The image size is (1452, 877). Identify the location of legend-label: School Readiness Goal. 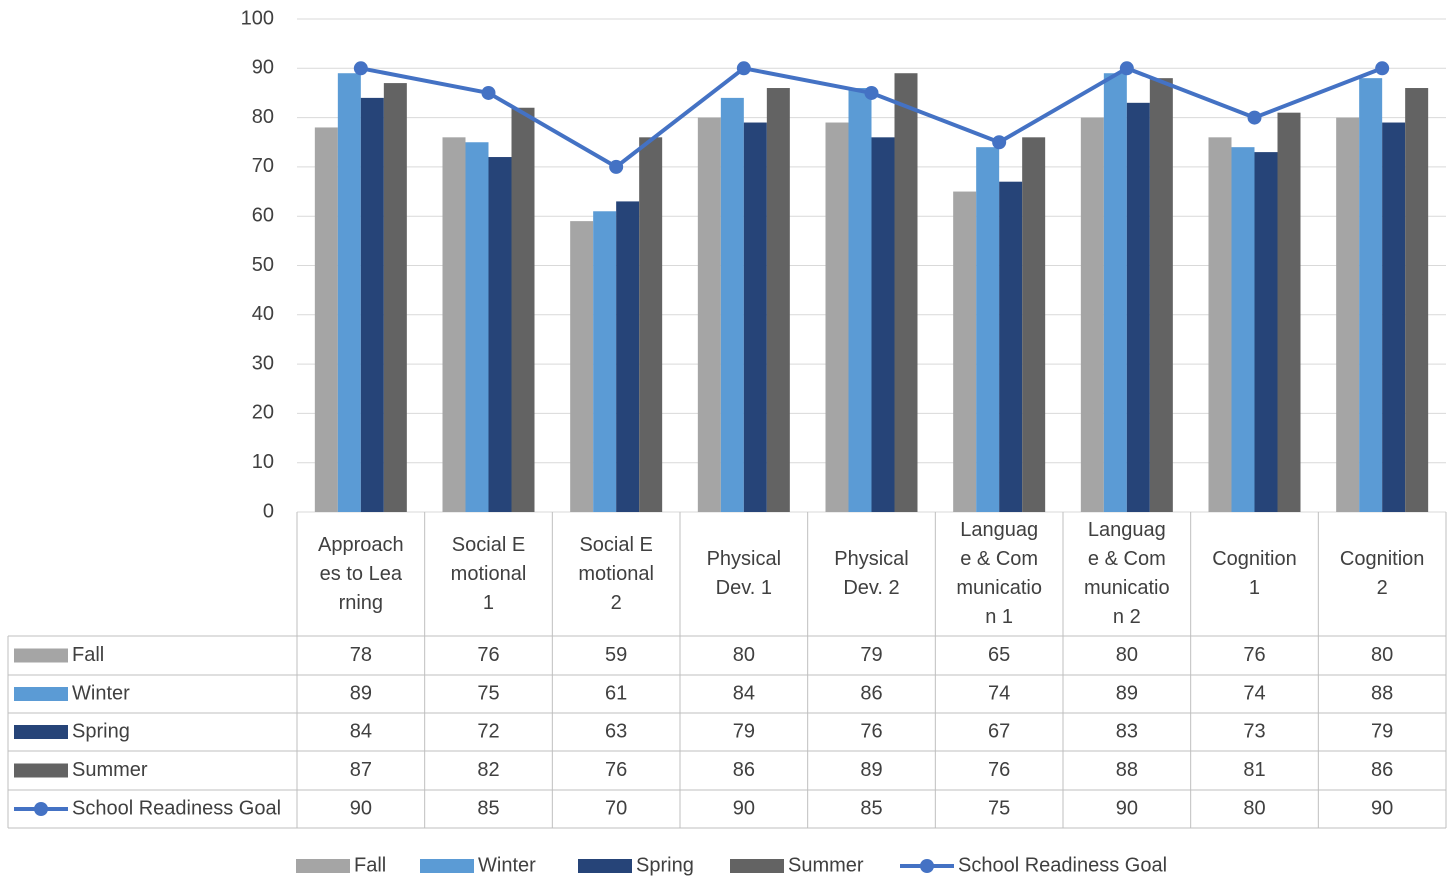
(1062, 865).